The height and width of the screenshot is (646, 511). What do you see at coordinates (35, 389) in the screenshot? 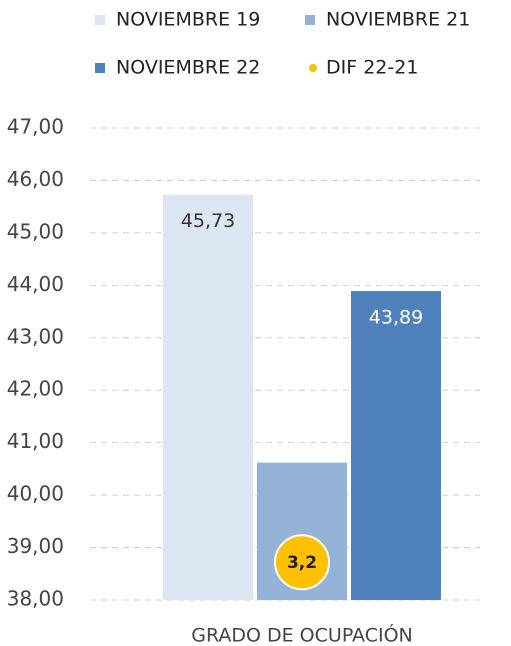
I see `y-tick-label: 42,00` at bounding box center [35, 389].